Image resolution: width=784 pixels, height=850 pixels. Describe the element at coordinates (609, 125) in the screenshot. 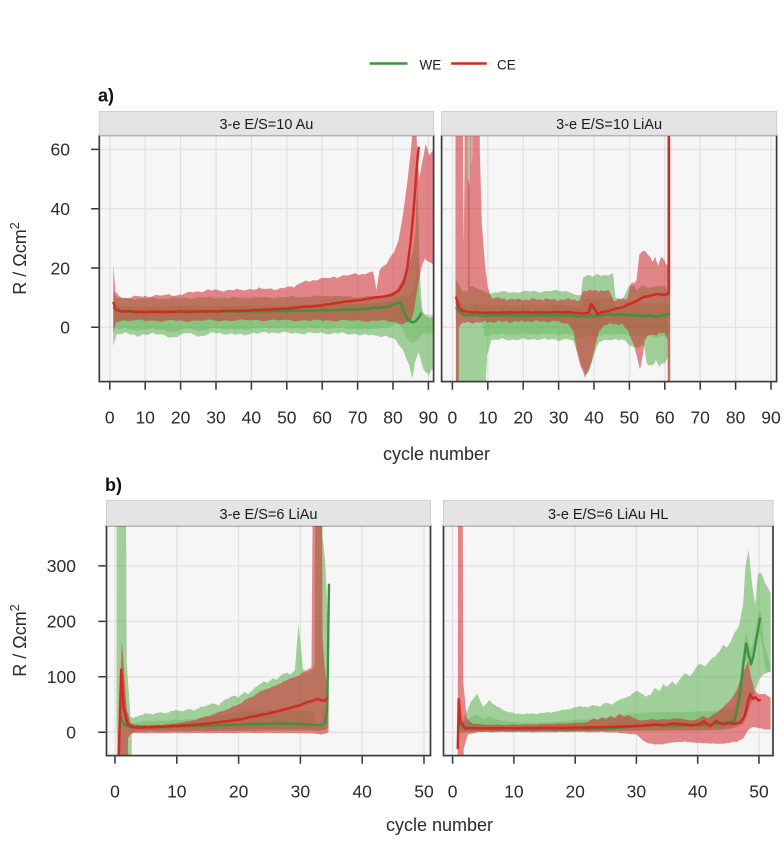

I see `svg-text: 3-e E/S=10 LiAu` at that location.